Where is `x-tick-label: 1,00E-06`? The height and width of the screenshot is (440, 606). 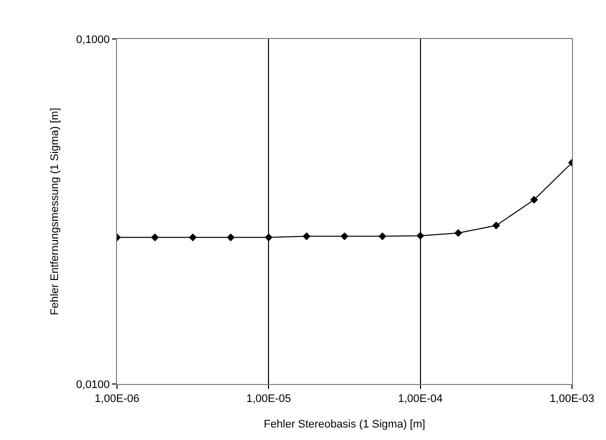 x-tick-label: 1,00E-06 is located at coordinates (117, 399).